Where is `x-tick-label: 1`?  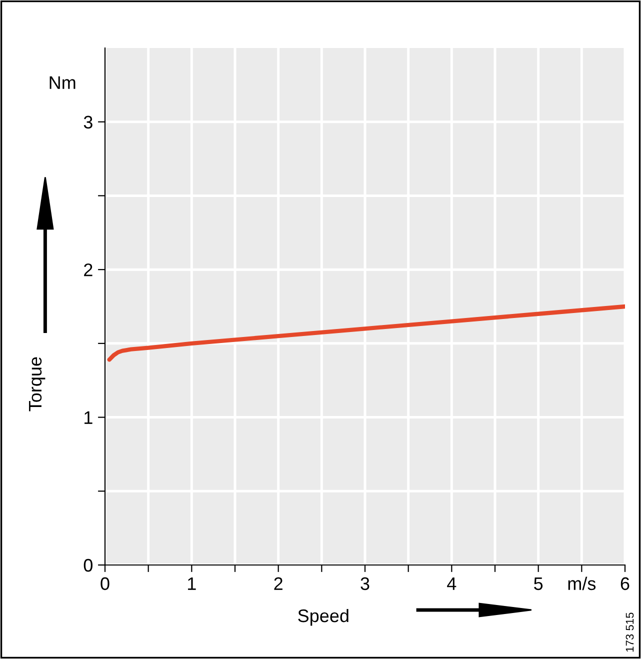
x-tick-label: 1 is located at coordinates (192, 583).